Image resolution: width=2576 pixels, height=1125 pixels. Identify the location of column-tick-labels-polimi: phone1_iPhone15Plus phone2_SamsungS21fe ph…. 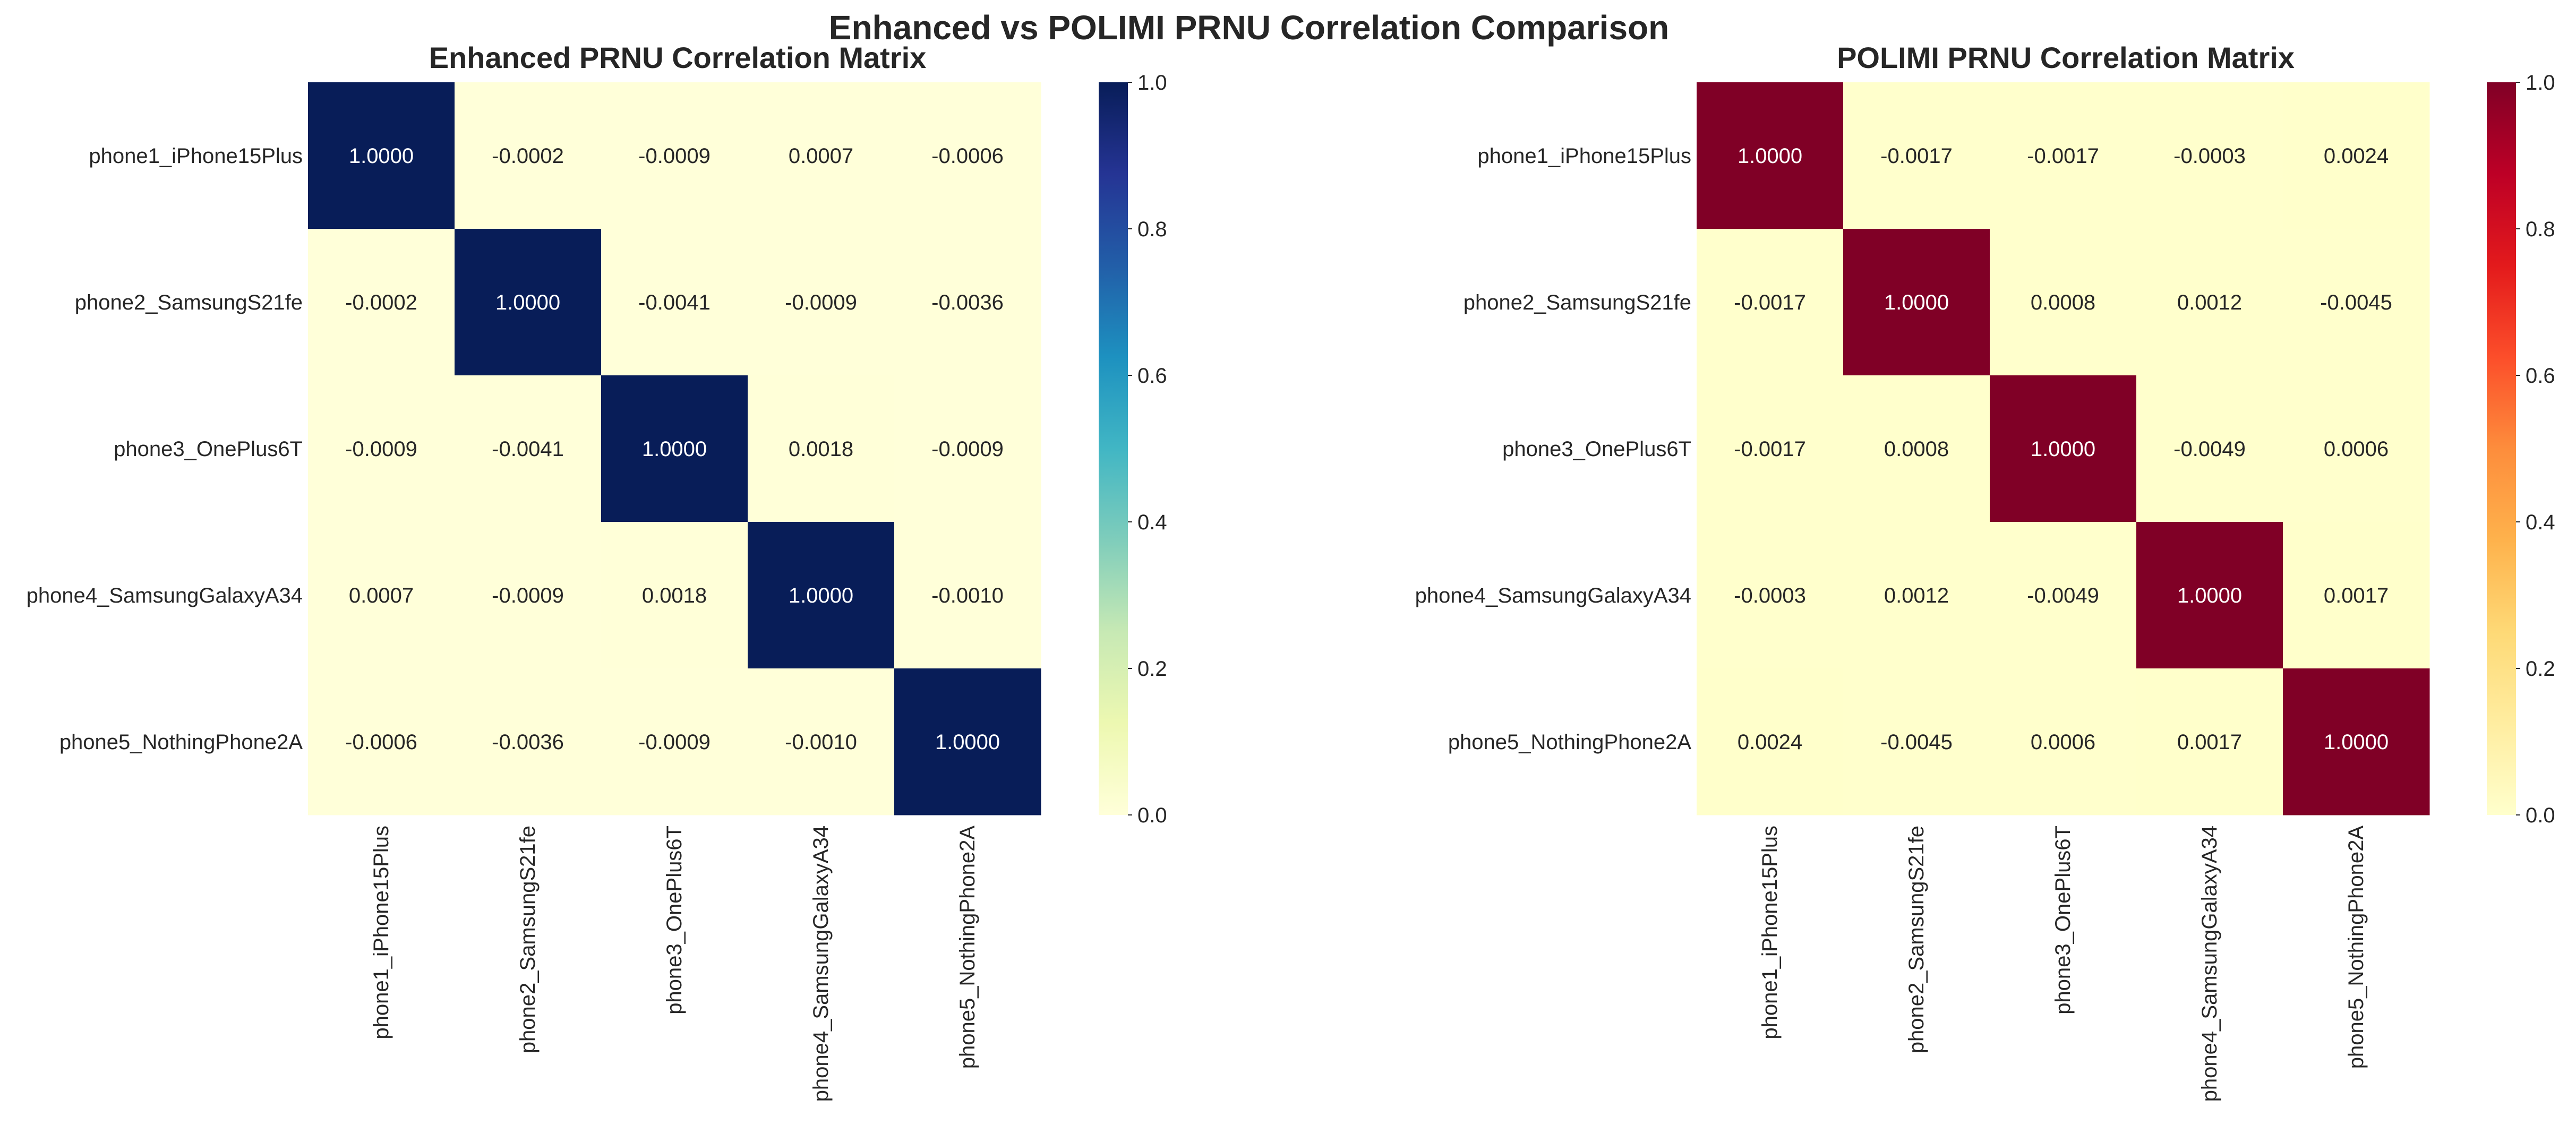
(2063, 964).